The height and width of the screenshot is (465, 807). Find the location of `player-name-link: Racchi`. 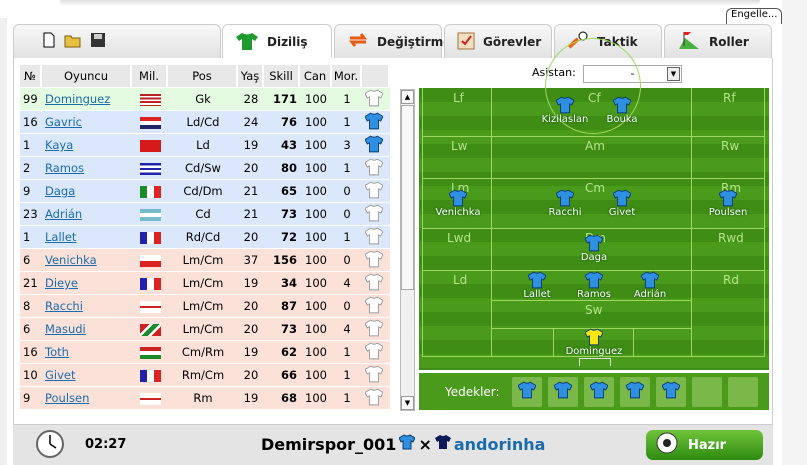

player-name-link: Racchi is located at coordinates (64, 306).